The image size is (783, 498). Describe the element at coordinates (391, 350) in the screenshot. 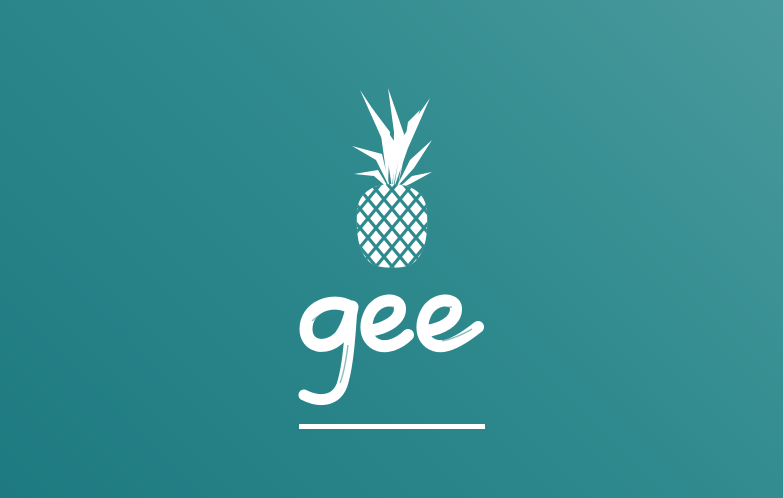

I see `brand-wordmark: gee` at that location.